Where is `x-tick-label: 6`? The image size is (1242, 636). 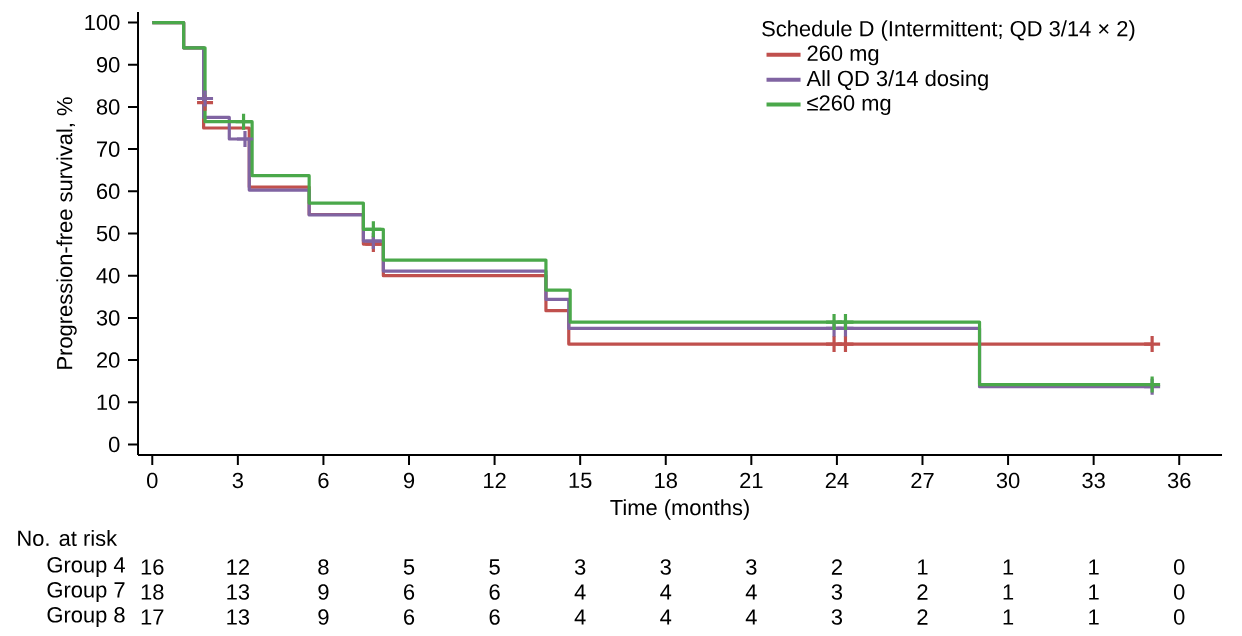 x-tick-label: 6 is located at coordinates (323, 480).